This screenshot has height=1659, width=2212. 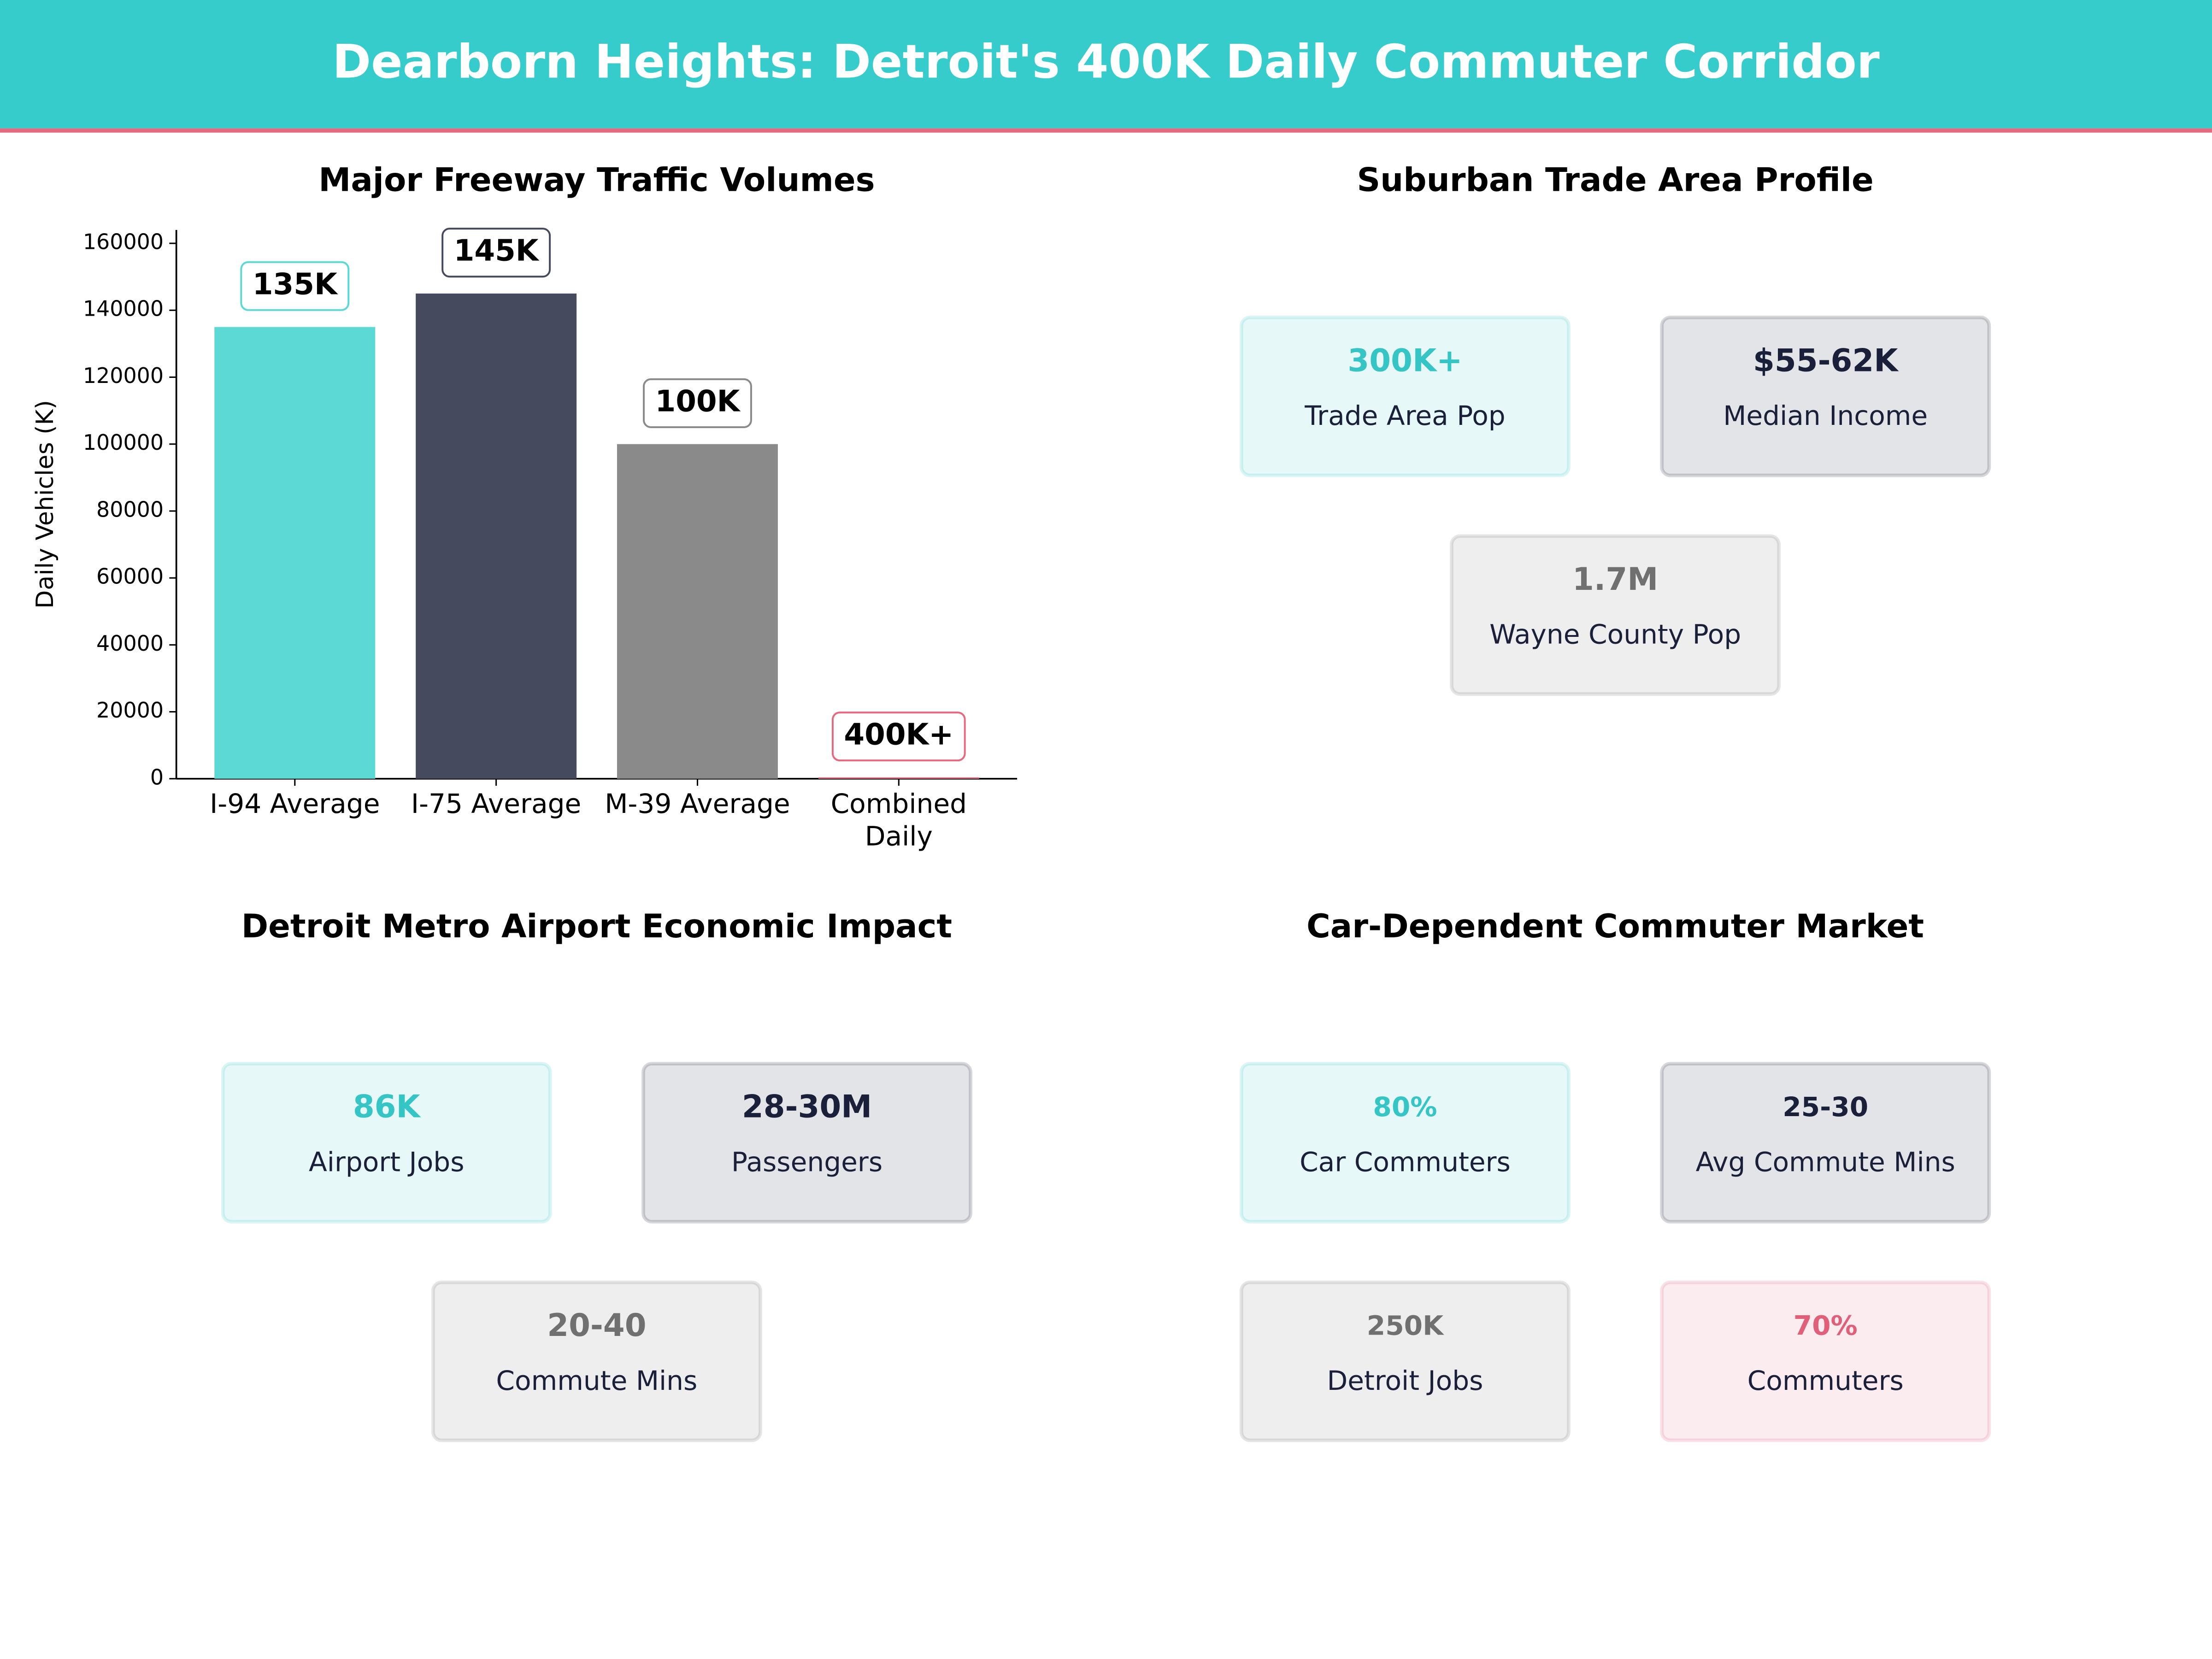 I want to click on x-tick-label: I-75 Average, so click(x=496, y=803).